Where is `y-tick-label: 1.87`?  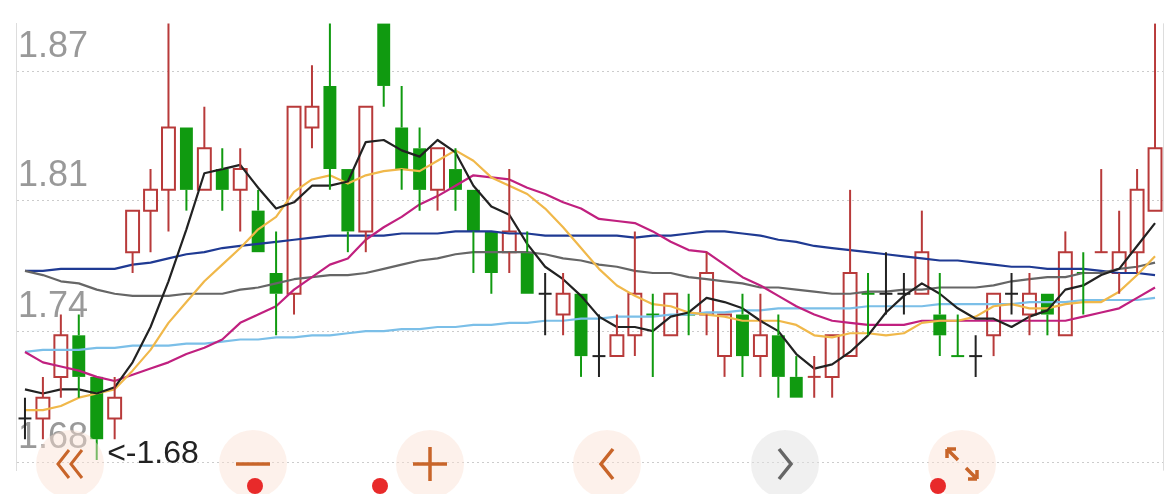 y-tick-label: 1.87 is located at coordinates (53, 45).